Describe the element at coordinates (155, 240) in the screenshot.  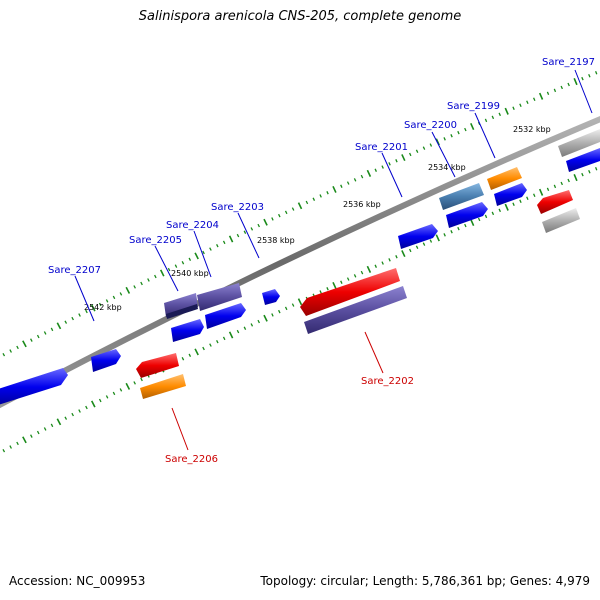
I see `gene-label-sare-2205: Sare_2205` at that location.